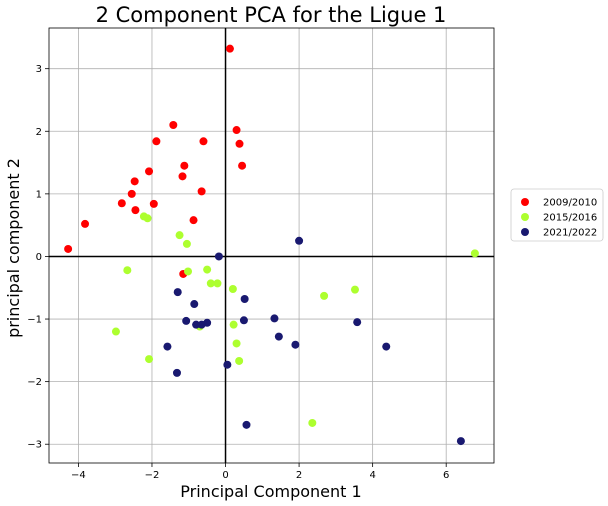 Image resolution: width=608 pixels, height=506 pixels. Describe the element at coordinates (39, 257) in the screenshot. I see `y-tick-label: 0` at that location.